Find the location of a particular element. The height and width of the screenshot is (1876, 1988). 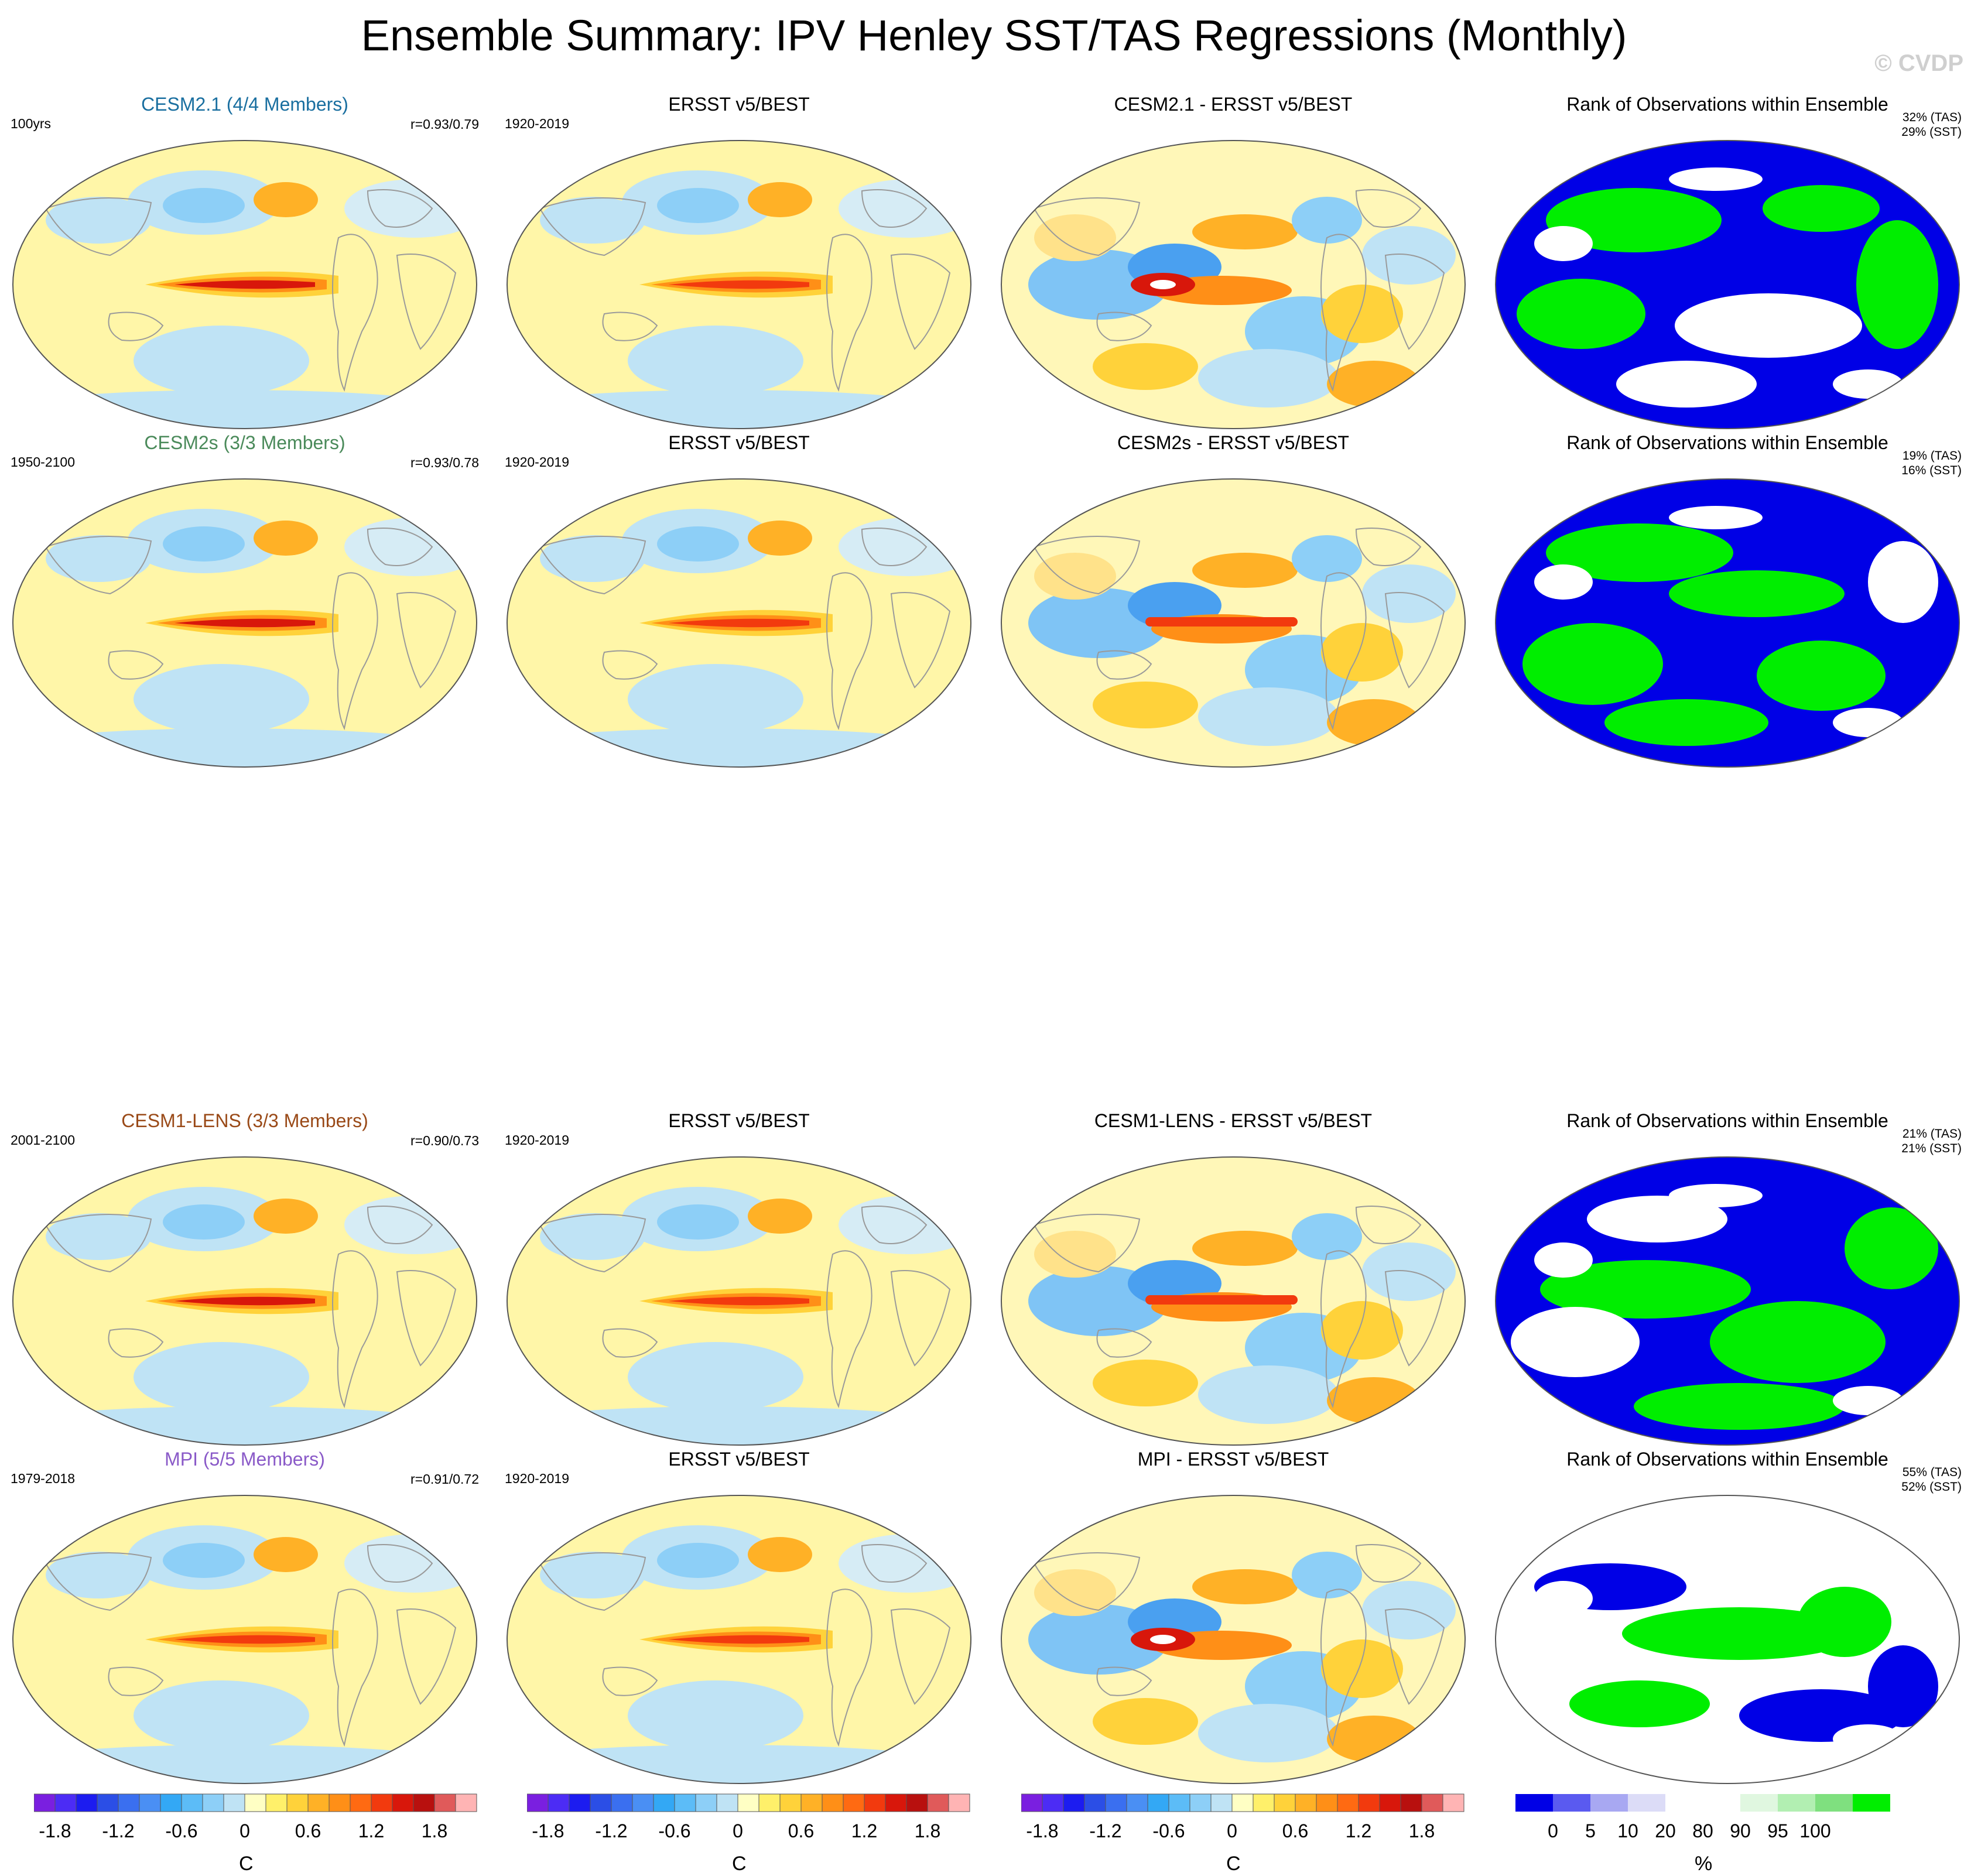

panel-model: CESM2s (3/3 Members) 1950-2100 r=0.93/0.78 is located at coordinates (245, 602).